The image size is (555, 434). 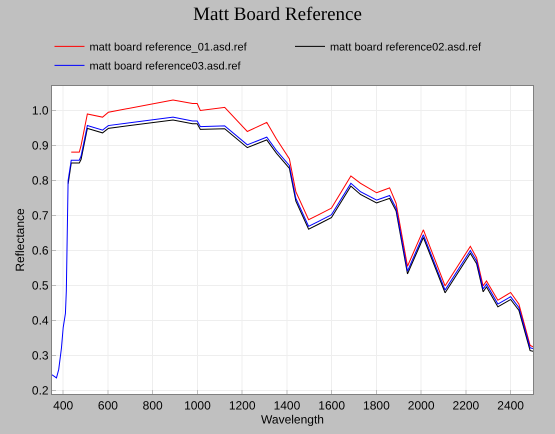 I want to click on x-tick-label: 1600, so click(x=332, y=405).